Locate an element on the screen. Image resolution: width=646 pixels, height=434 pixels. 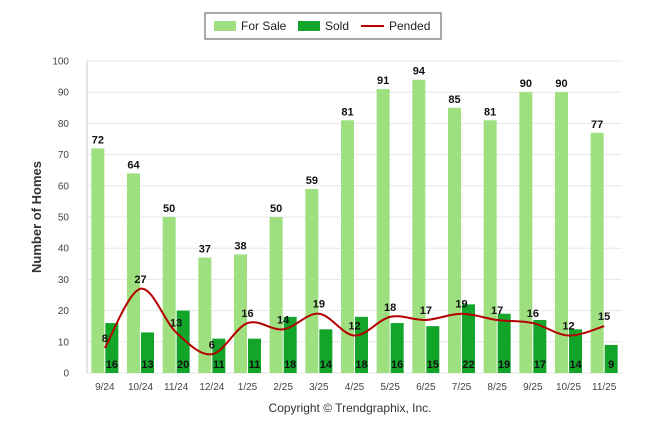
data-label-sold: 9 is located at coordinates (611, 365).